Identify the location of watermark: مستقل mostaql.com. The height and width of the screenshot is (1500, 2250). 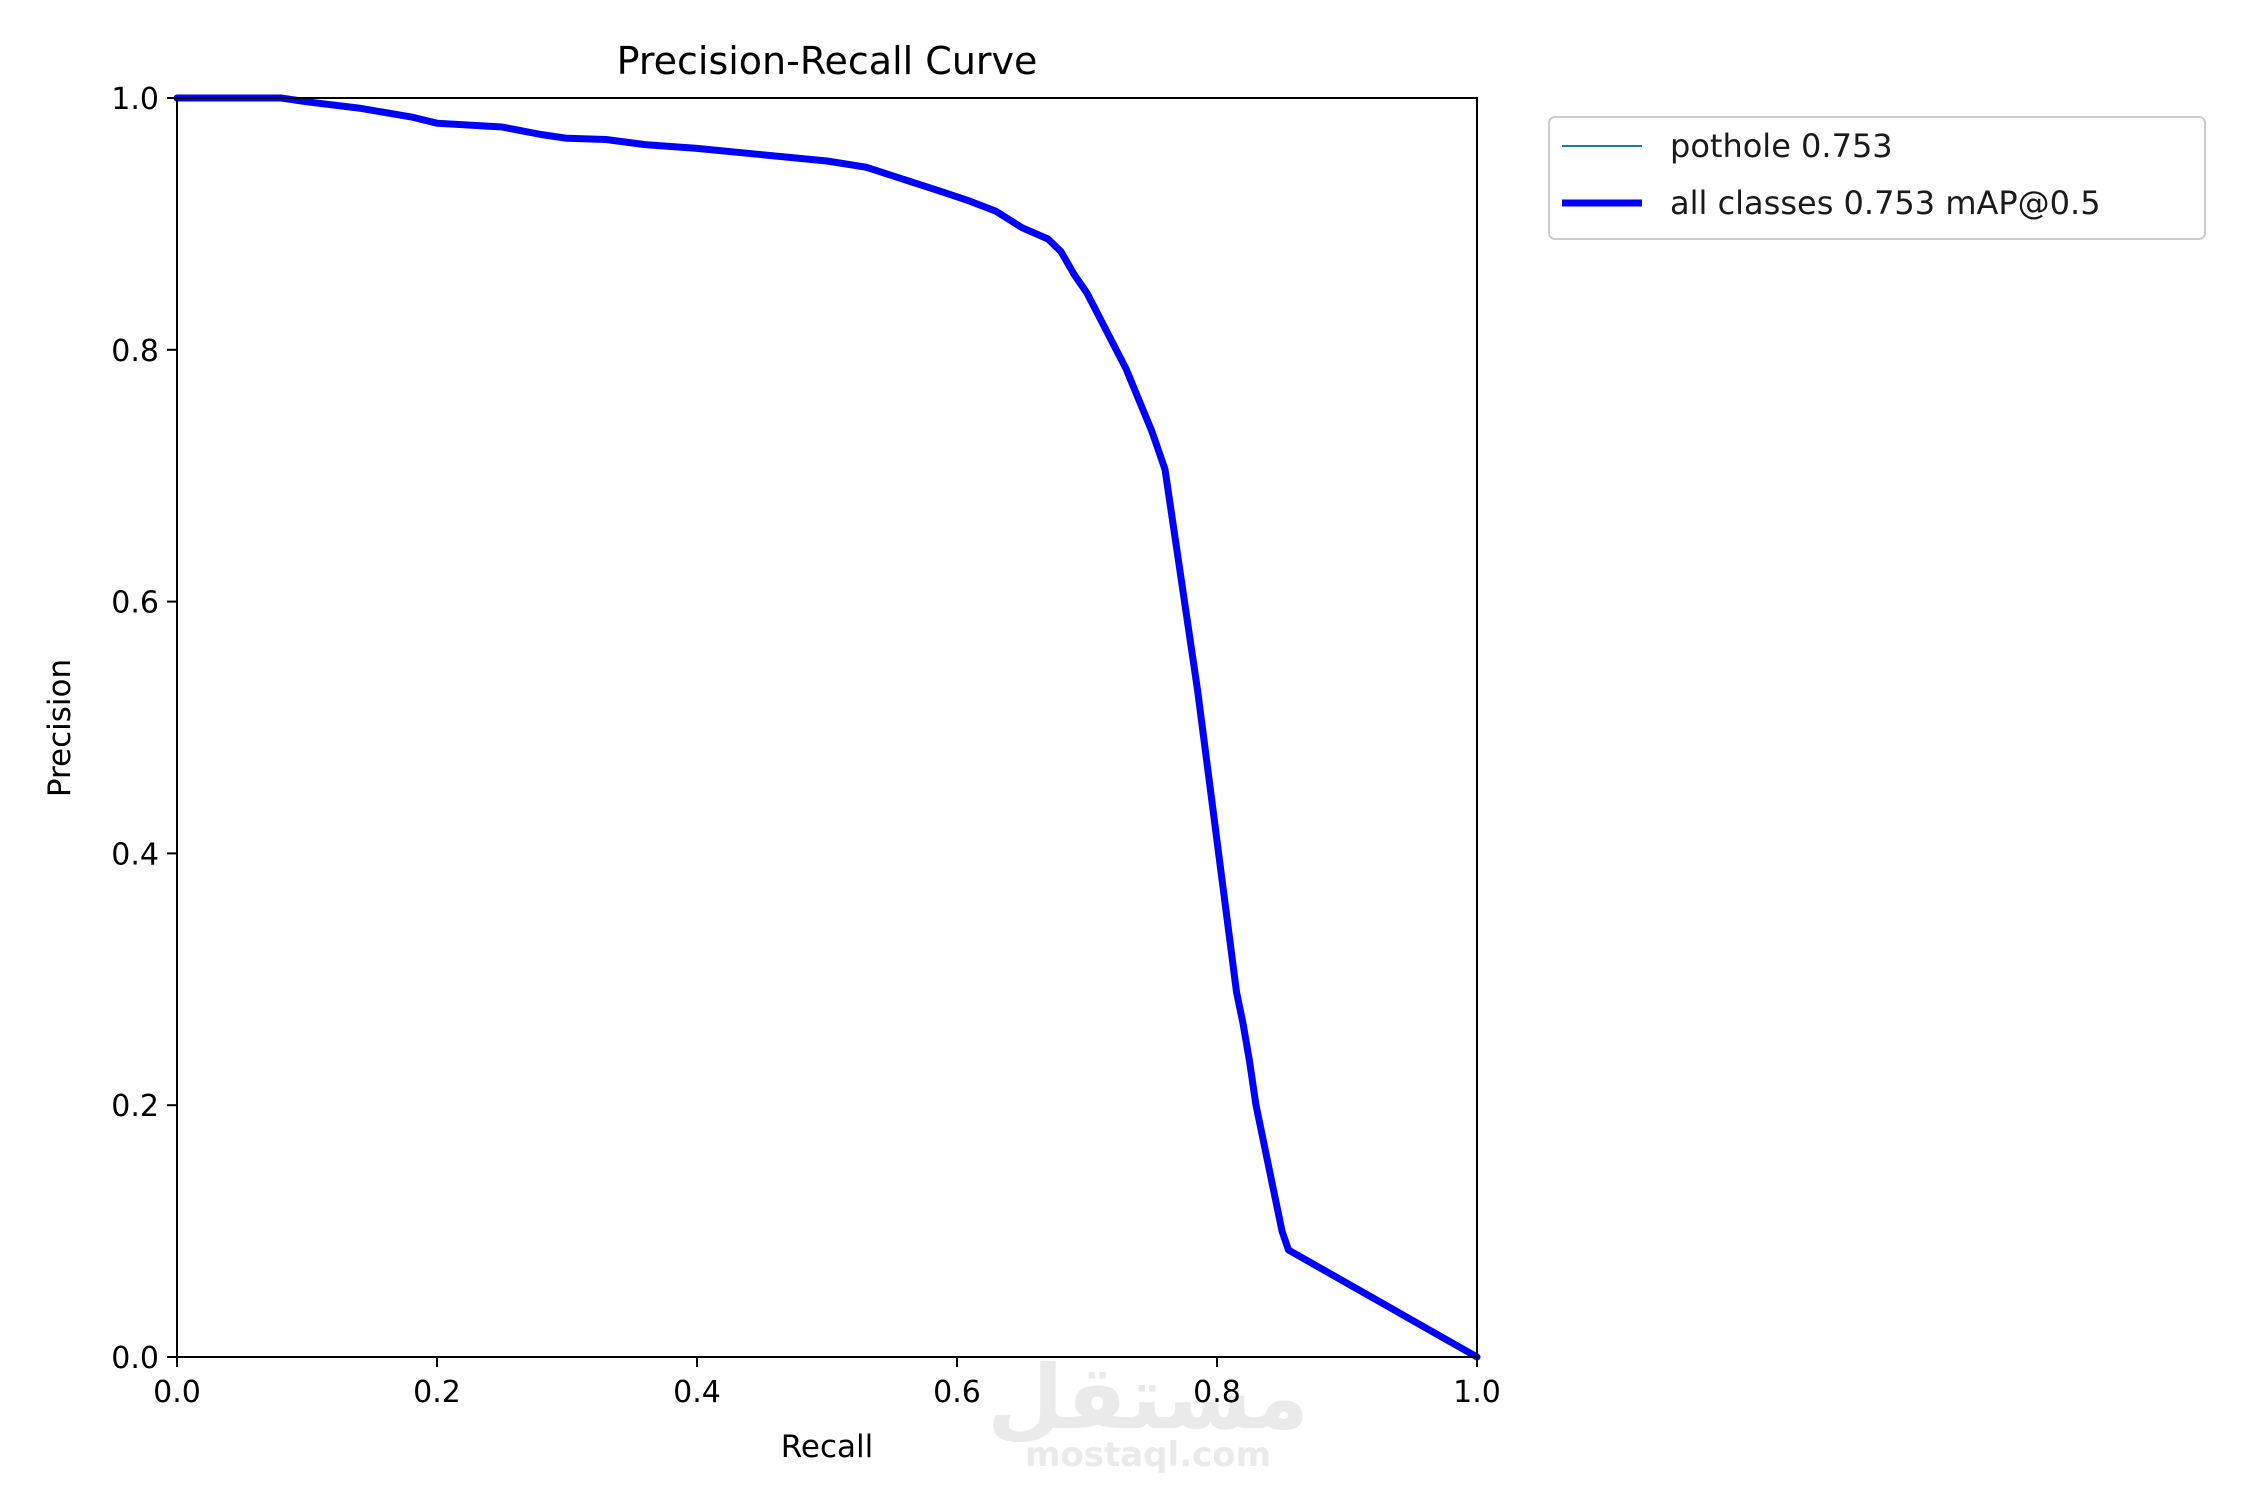
(1148, 1410).